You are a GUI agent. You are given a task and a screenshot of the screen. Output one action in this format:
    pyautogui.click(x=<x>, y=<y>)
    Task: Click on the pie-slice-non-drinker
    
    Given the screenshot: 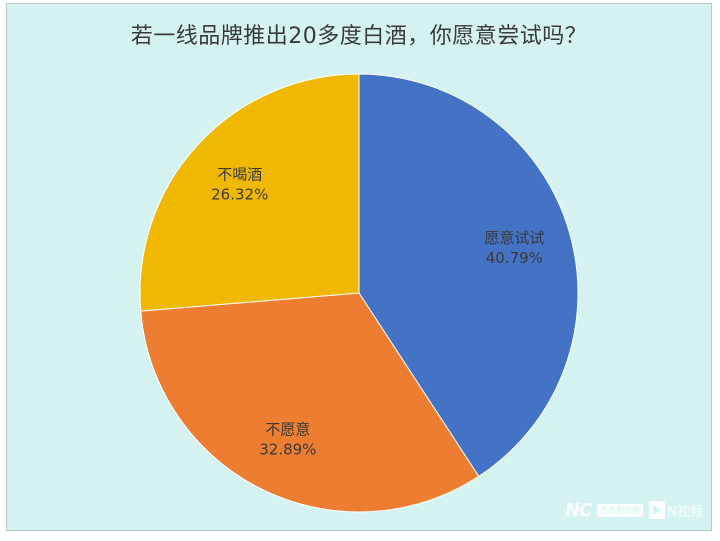 What is the action you would take?
    pyautogui.click(x=249, y=192)
    